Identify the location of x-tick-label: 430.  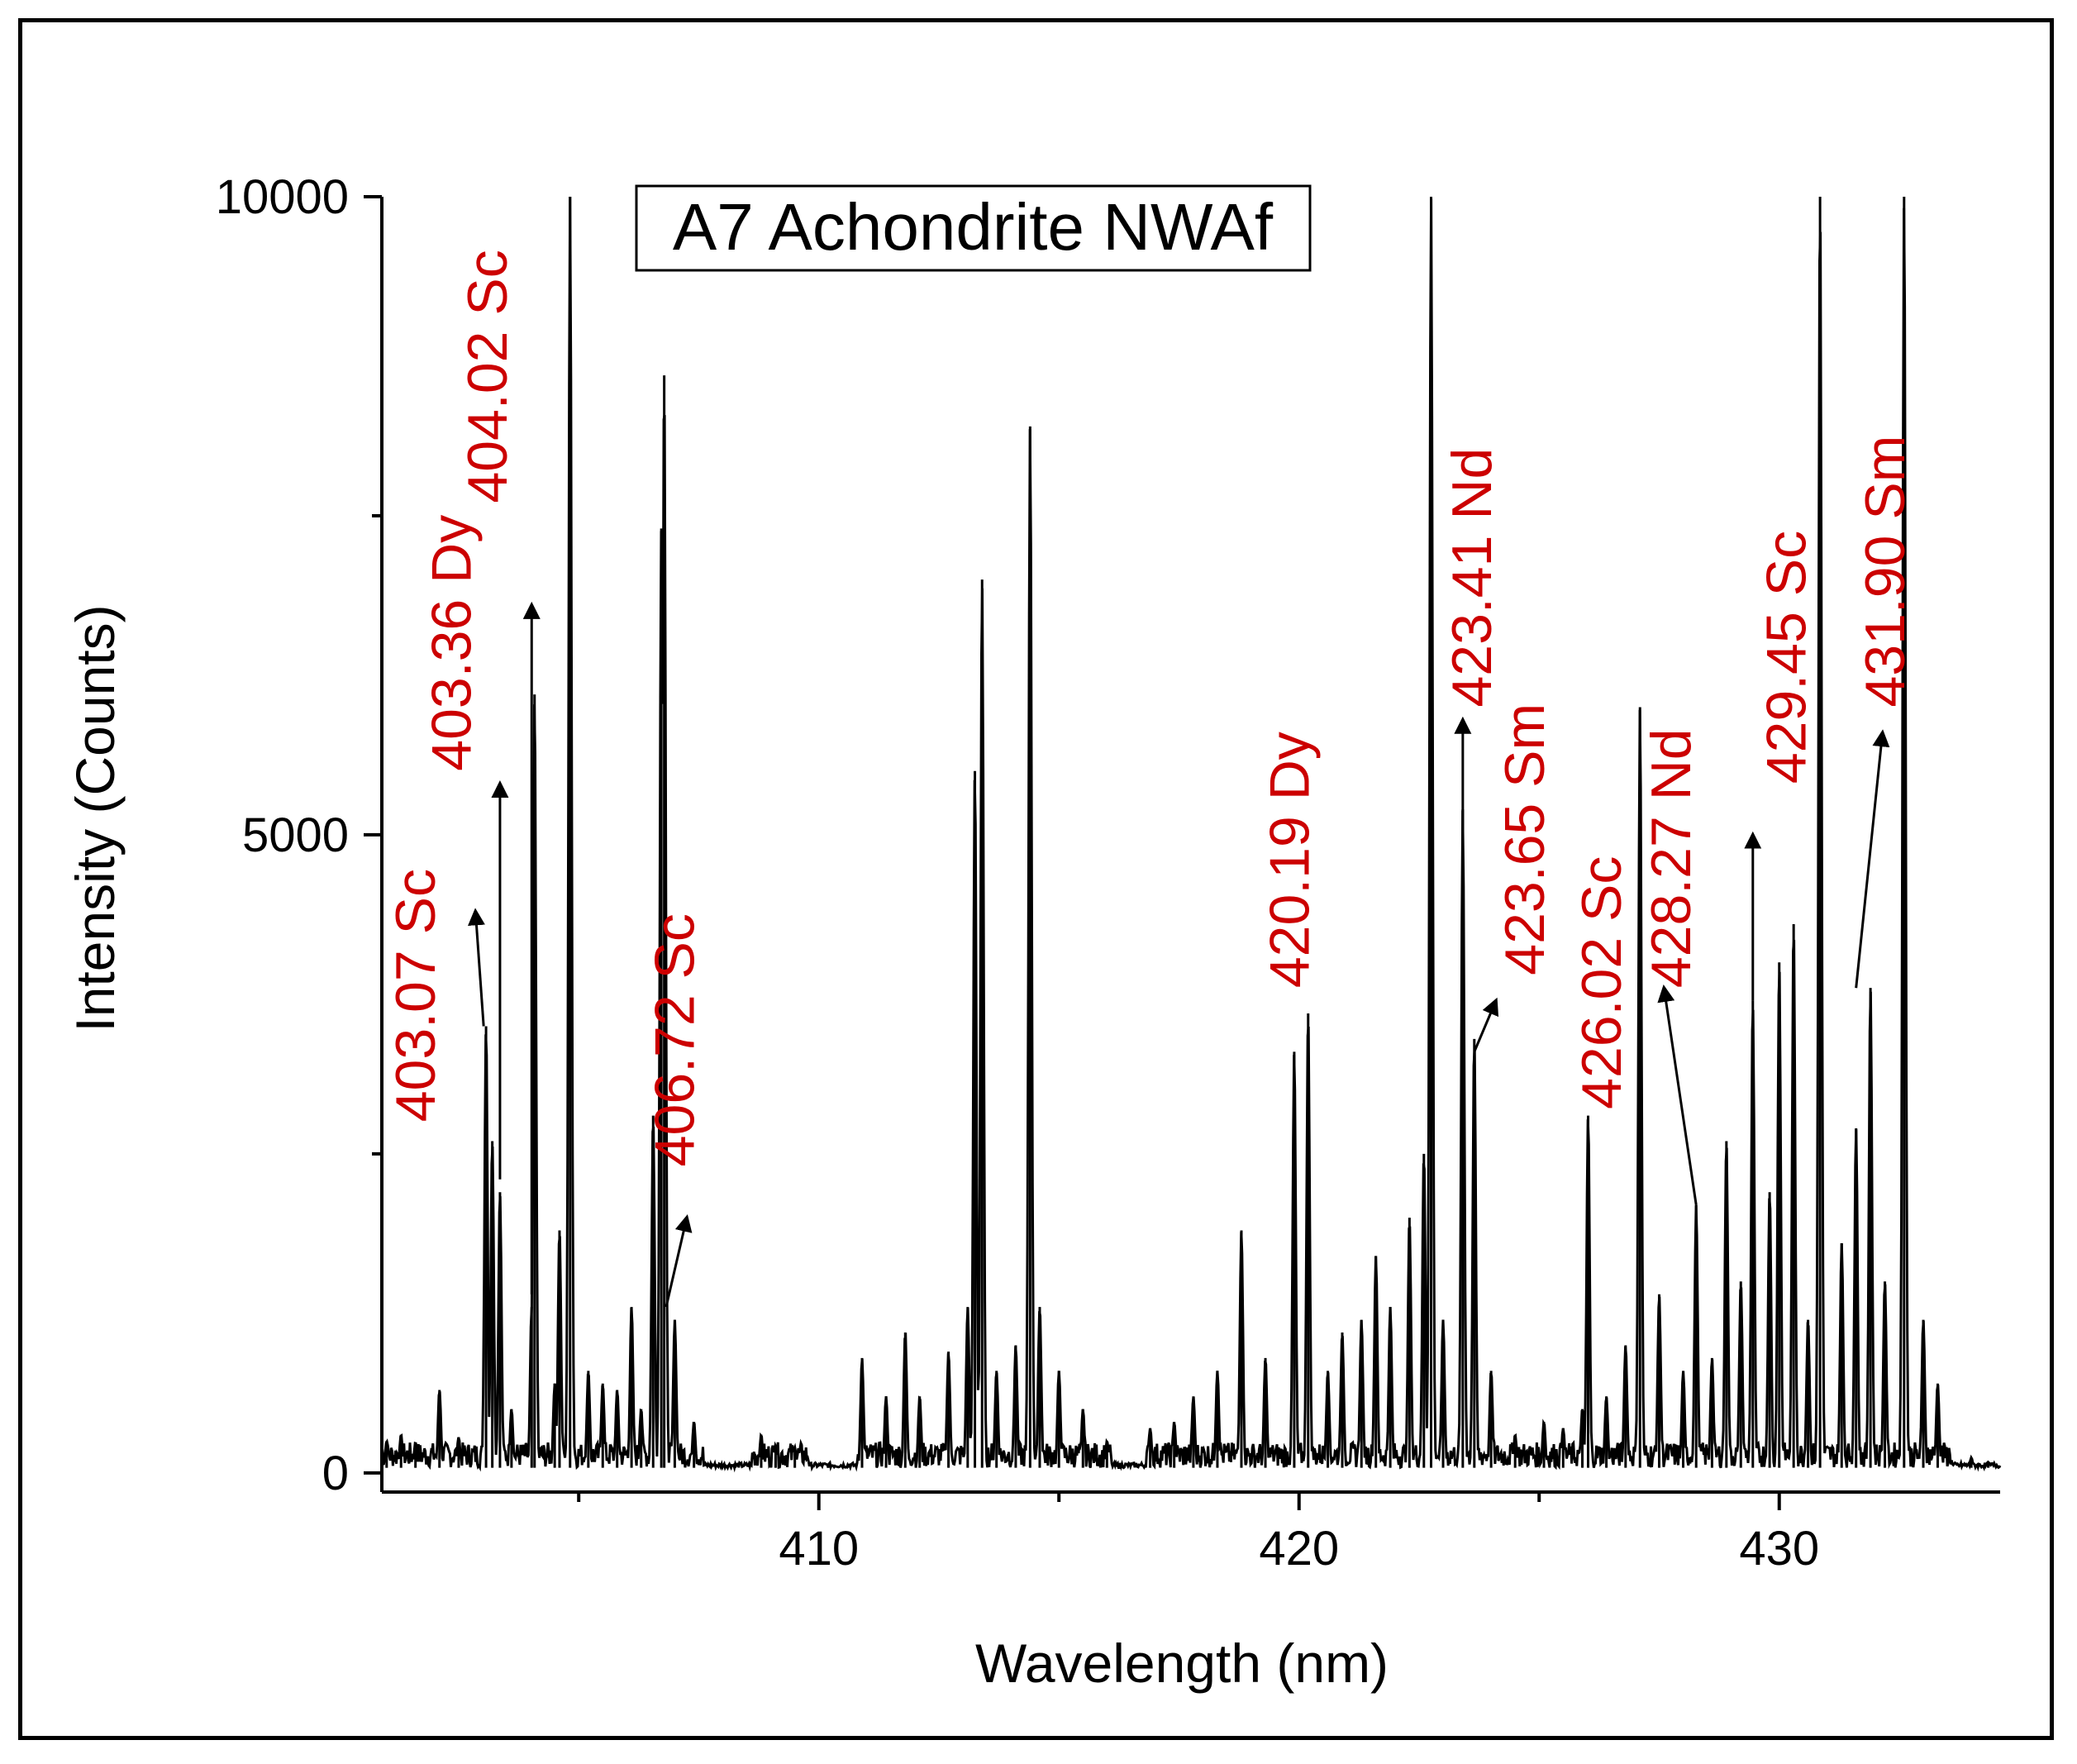
(1779, 1549).